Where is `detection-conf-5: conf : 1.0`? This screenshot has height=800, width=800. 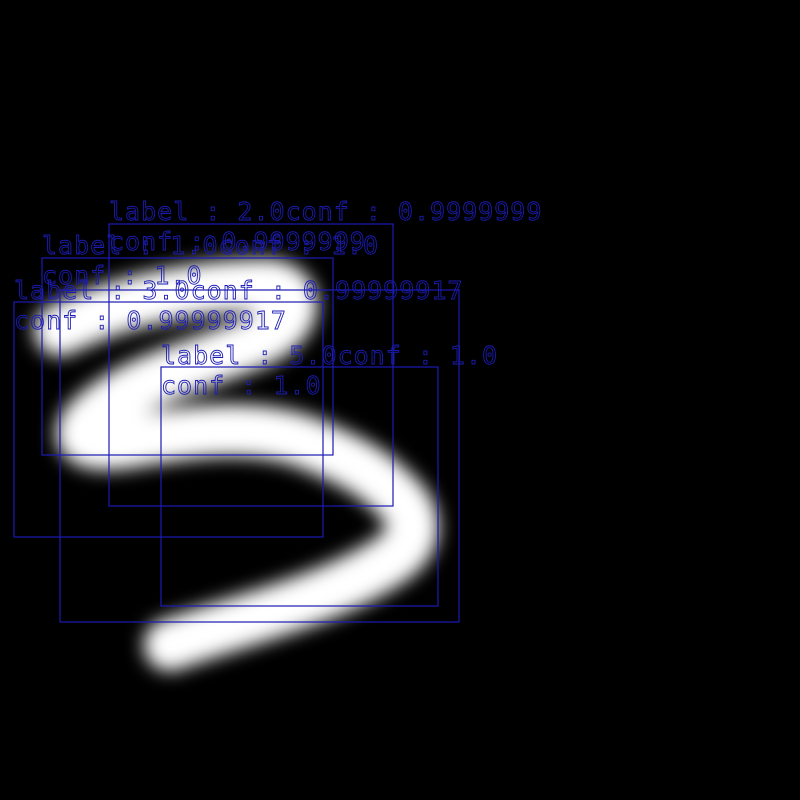 detection-conf-5: conf : 1.0 is located at coordinates (241, 385).